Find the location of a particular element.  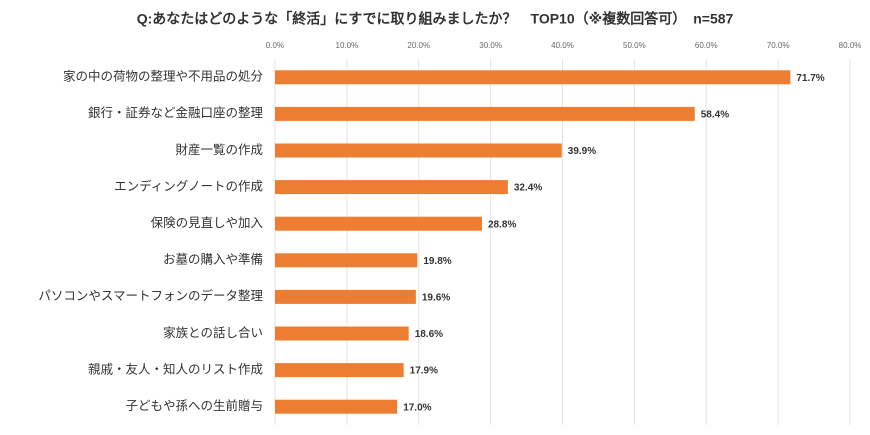

category-label: 家族との話し合い is located at coordinates (213, 332).